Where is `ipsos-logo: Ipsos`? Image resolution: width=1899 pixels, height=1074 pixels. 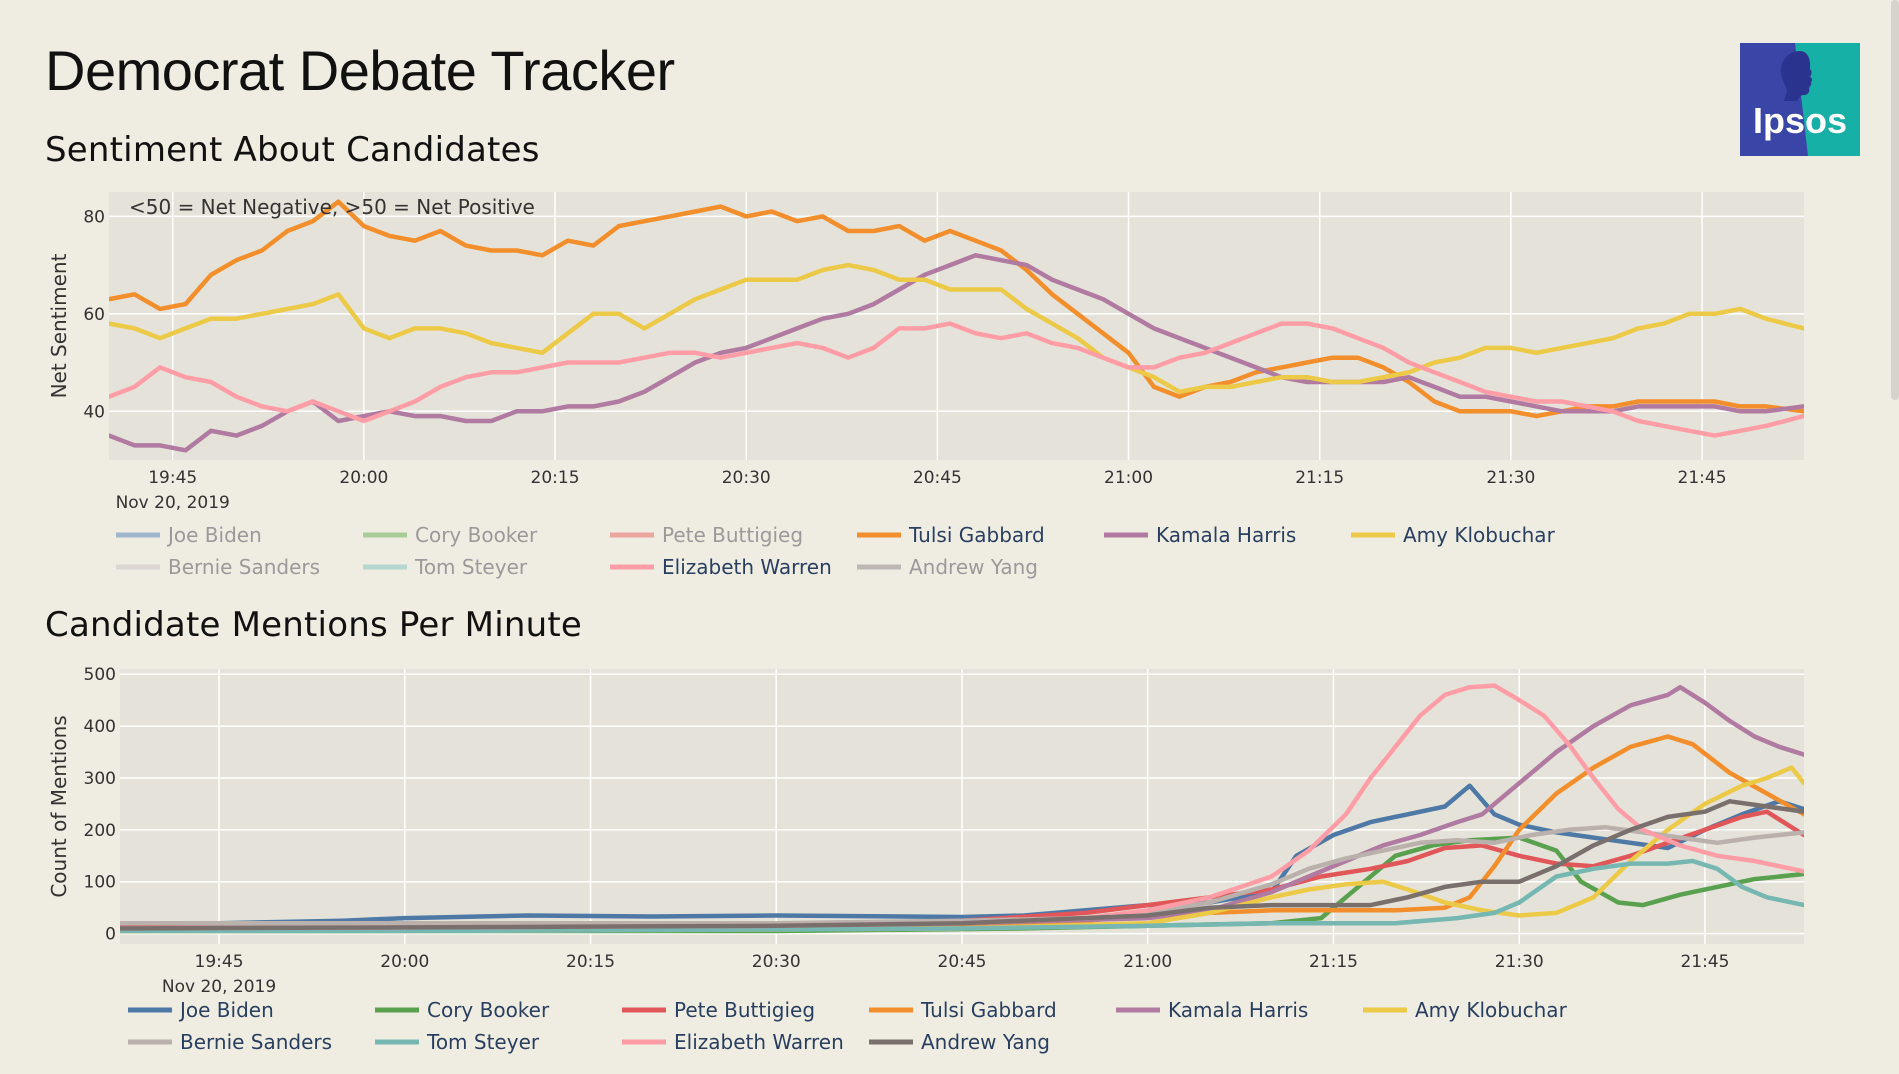 ipsos-logo: Ipsos is located at coordinates (1800, 99).